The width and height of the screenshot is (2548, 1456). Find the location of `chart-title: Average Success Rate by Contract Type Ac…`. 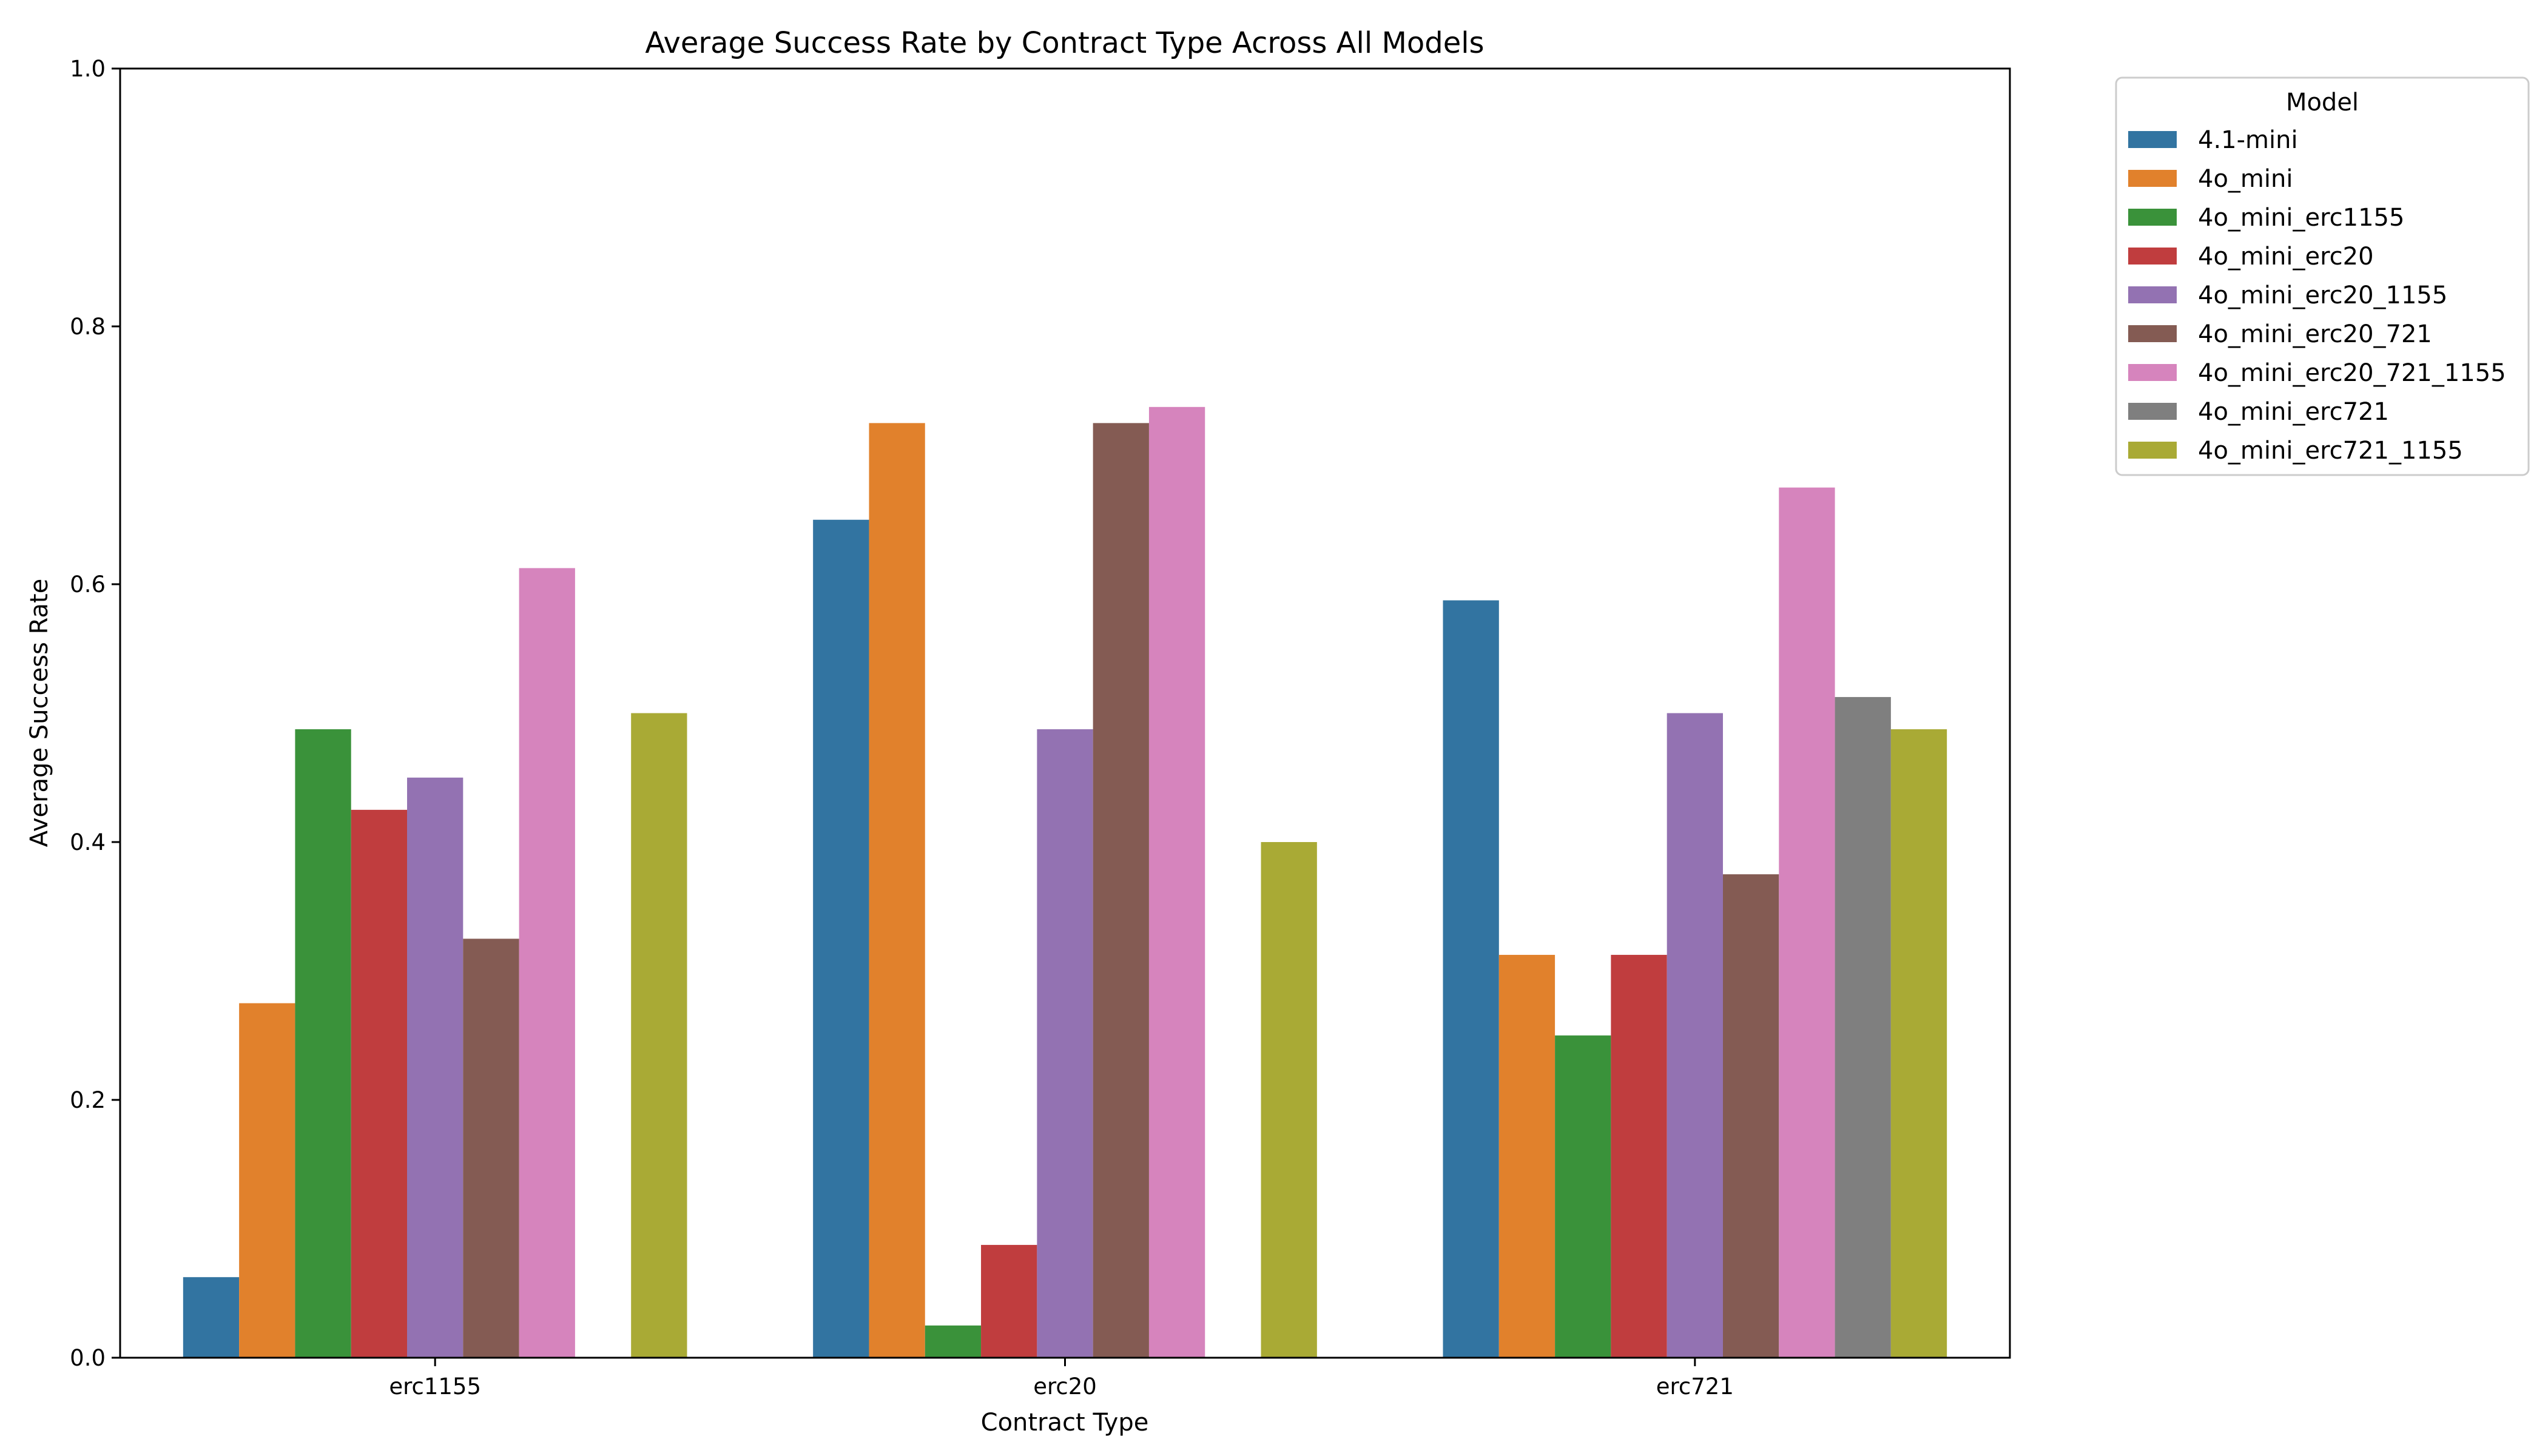

chart-title: Average Success Rate by Contract Type Ac… is located at coordinates (1064, 43).